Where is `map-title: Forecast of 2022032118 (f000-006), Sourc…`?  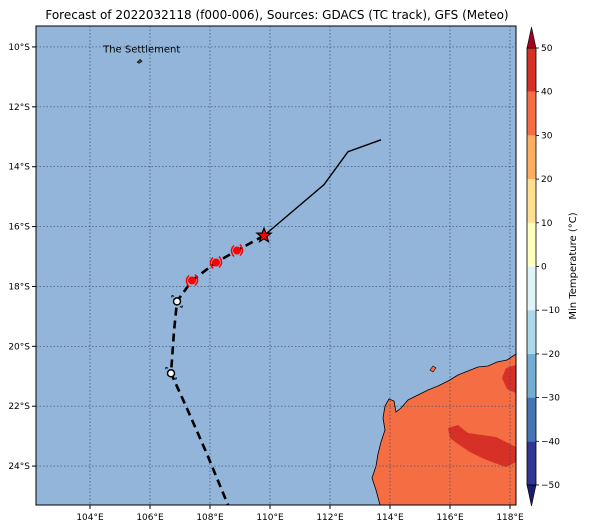
map-title: Forecast of 2022032118 (f000-006), Sourc… is located at coordinates (276, 15).